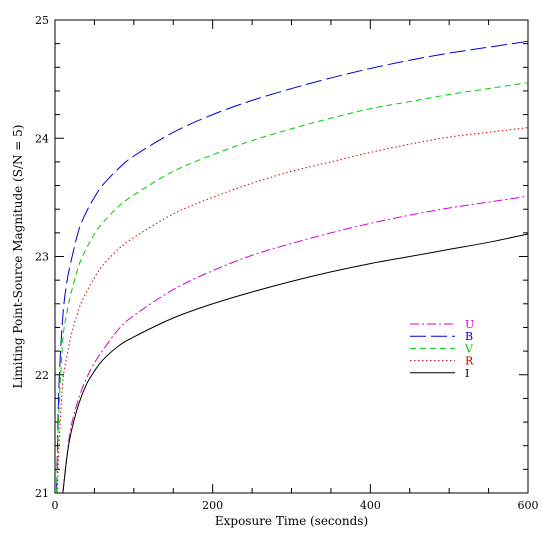 Image resolution: width=554 pixels, height=540 pixels. What do you see at coordinates (528, 505) in the screenshot?
I see `x-tick-label: 600` at bounding box center [528, 505].